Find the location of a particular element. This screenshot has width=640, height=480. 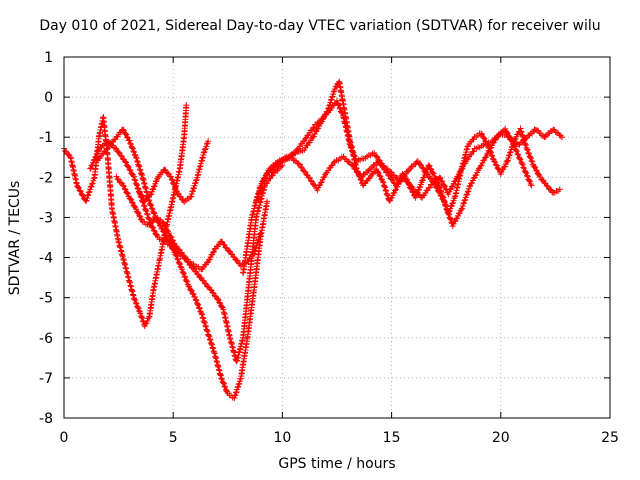

x-tick-label: 25 is located at coordinates (610, 438).